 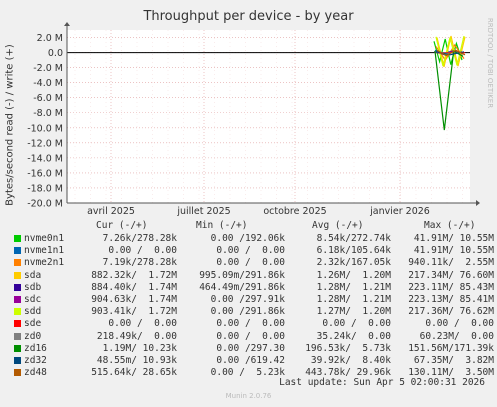 What do you see at coordinates (33, 336) in the screenshot?
I see `legend-name: zd0` at bounding box center [33, 336].